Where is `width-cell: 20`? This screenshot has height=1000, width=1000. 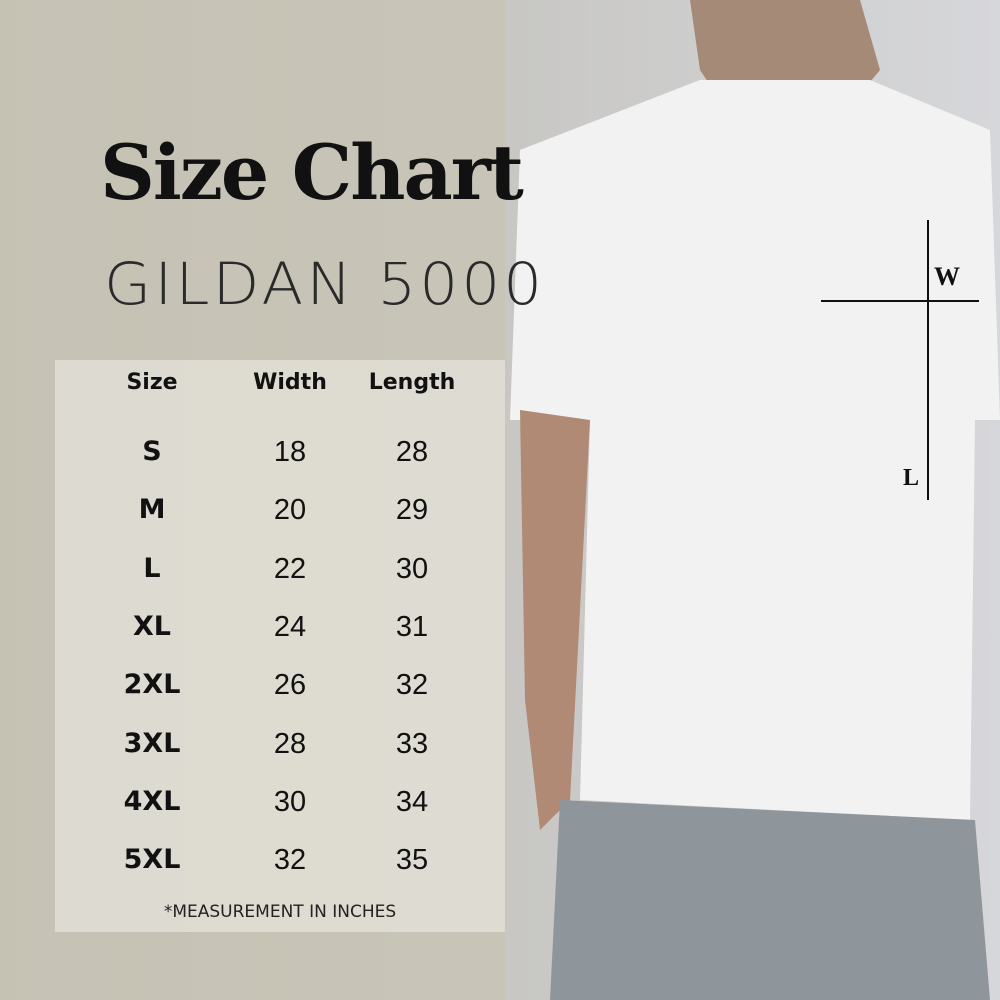
width-cell: 20 is located at coordinates (290, 510).